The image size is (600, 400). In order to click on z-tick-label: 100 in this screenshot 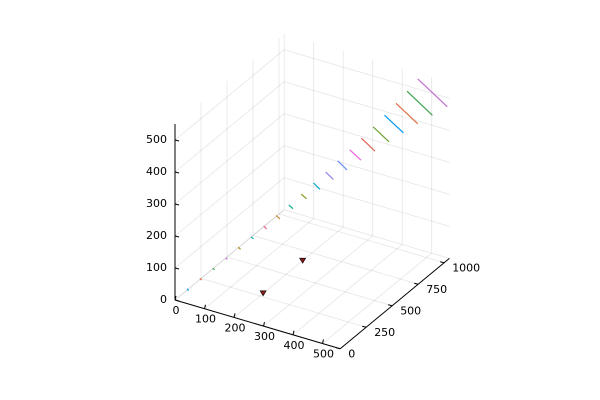, I will do `click(156, 267)`.